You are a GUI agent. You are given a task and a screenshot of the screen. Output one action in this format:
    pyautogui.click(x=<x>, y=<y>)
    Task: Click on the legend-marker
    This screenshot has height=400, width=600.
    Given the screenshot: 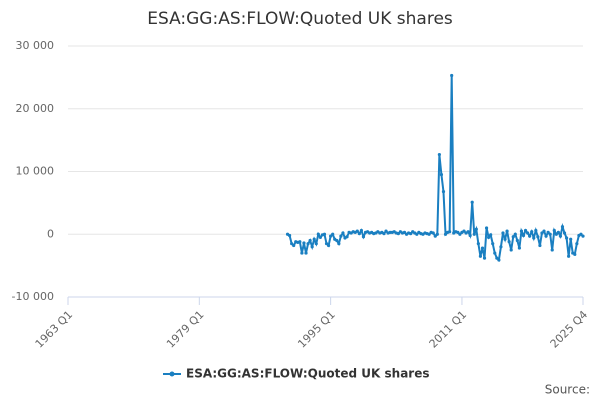 What is the action you would take?
    pyautogui.click(x=172, y=374)
    